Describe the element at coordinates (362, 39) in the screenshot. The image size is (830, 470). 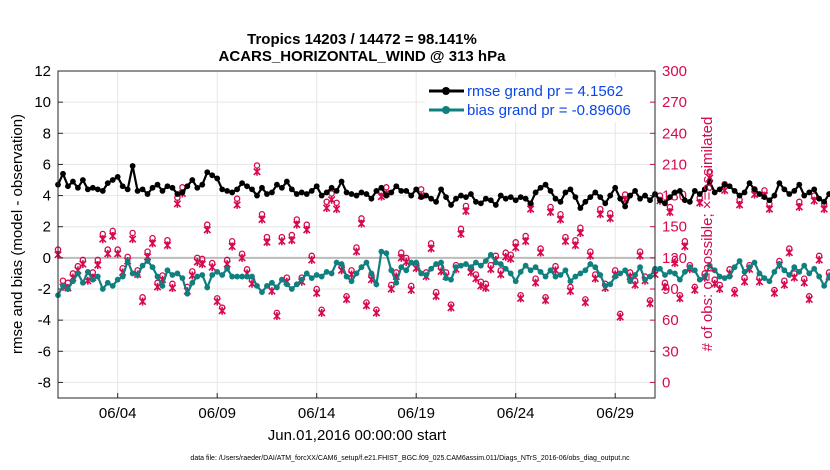
I see `chart-title-line1: Tropics 14203 / 14472 = 98.141%` at that location.